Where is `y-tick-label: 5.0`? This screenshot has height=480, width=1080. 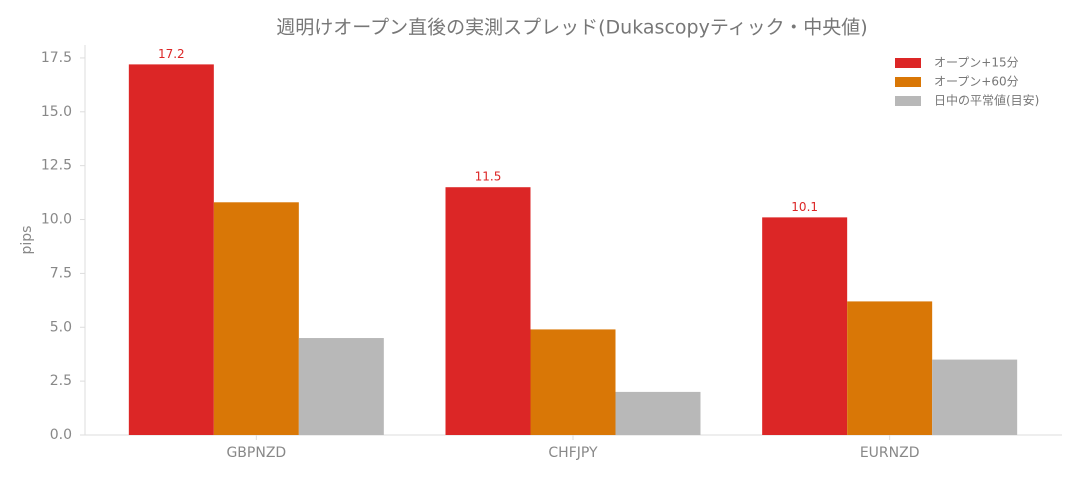 y-tick-label: 5.0 is located at coordinates (61, 327).